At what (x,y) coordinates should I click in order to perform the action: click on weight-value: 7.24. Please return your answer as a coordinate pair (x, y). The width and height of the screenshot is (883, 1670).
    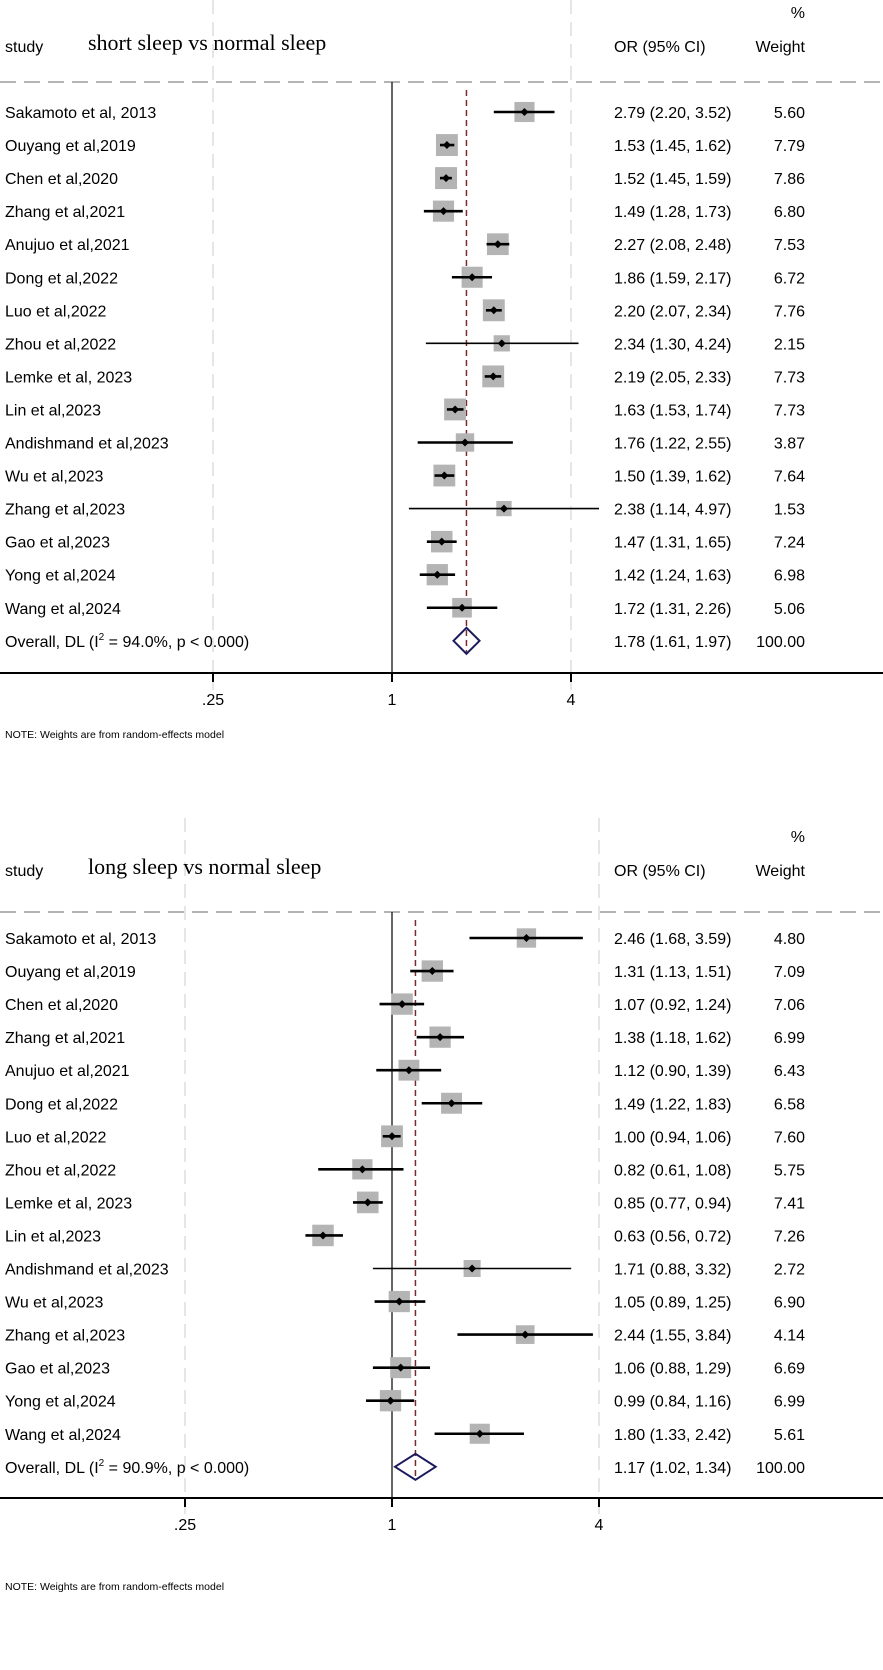
    Looking at the image, I should click on (789, 543).